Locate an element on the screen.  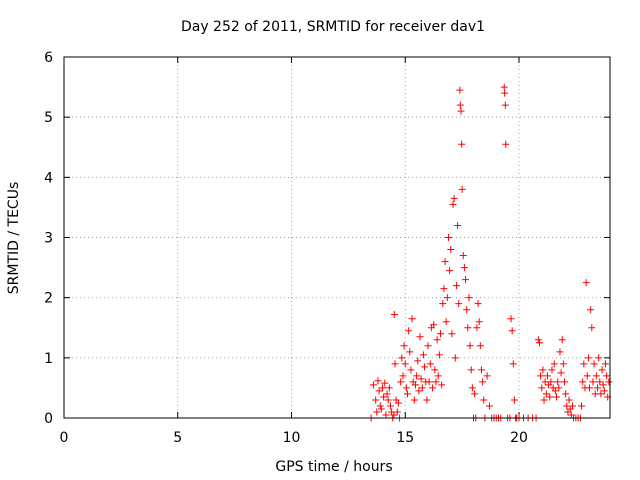
x-tick-label: 0 is located at coordinates (64, 438).